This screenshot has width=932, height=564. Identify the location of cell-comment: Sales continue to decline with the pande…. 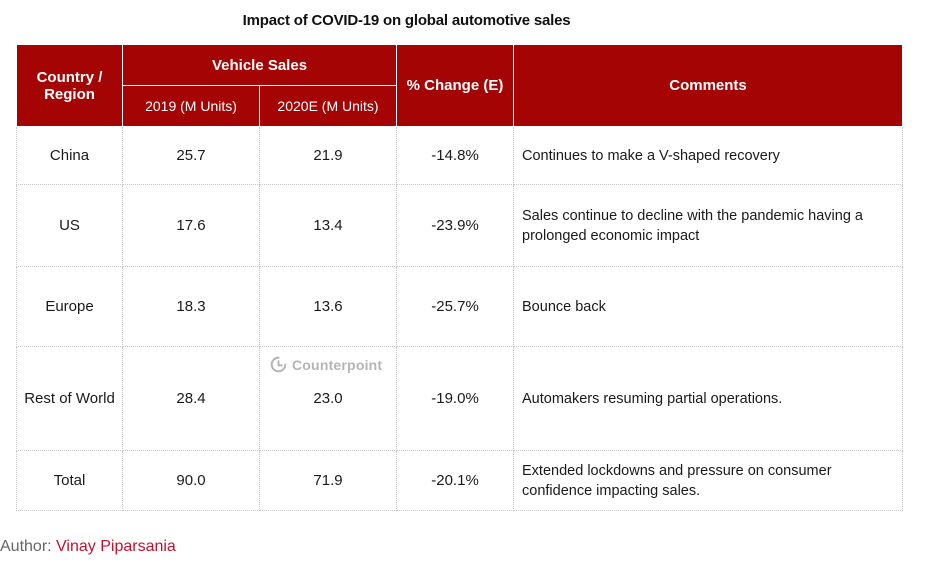
(708, 225).